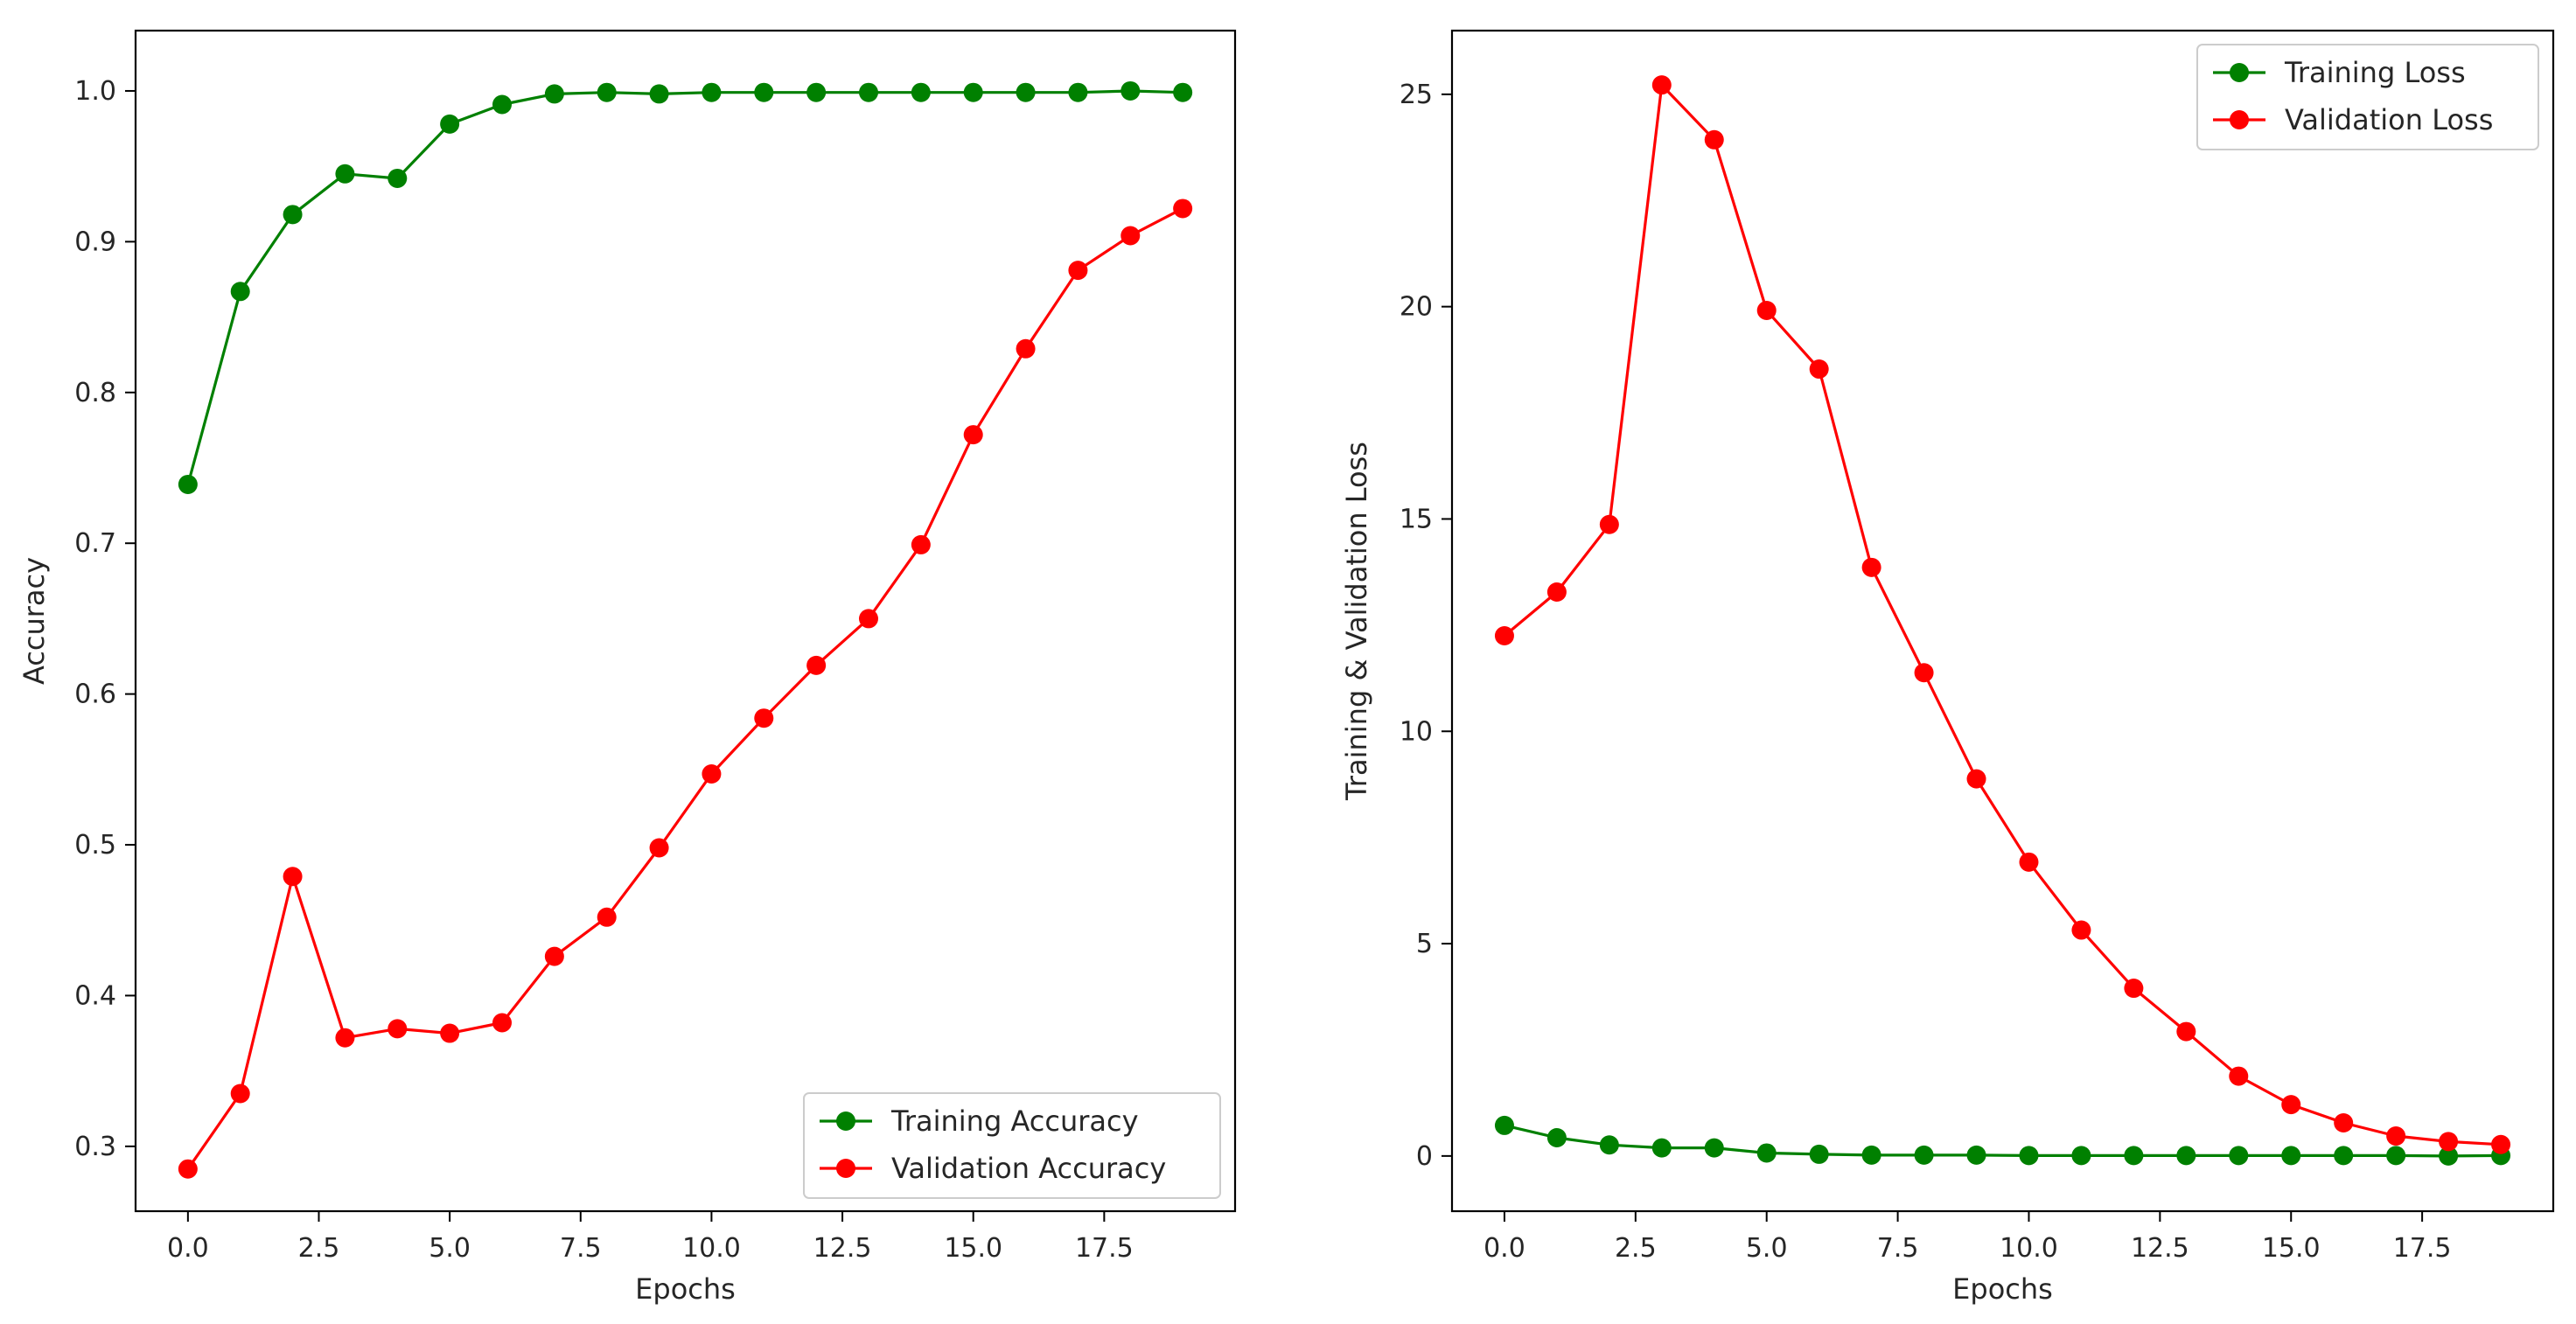 The width and height of the screenshot is (2576, 1324). What do you see at coordinates (1104, 1249) in the screenshot?
I see `chart1-x-tick-label: 17.5` at bounding box center [1104, 1249].